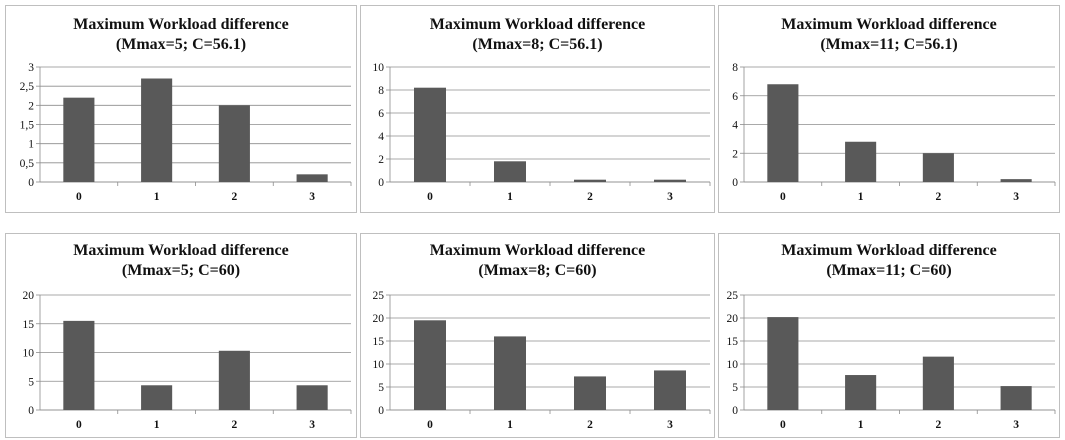 Image resolution: width=1065 pixels, height=440 pixels. Describe the element at coordinates (187, 360) in the screenshot. I see `chart-svg: 0 5 10 15 20 0 1 2 3` at that location.